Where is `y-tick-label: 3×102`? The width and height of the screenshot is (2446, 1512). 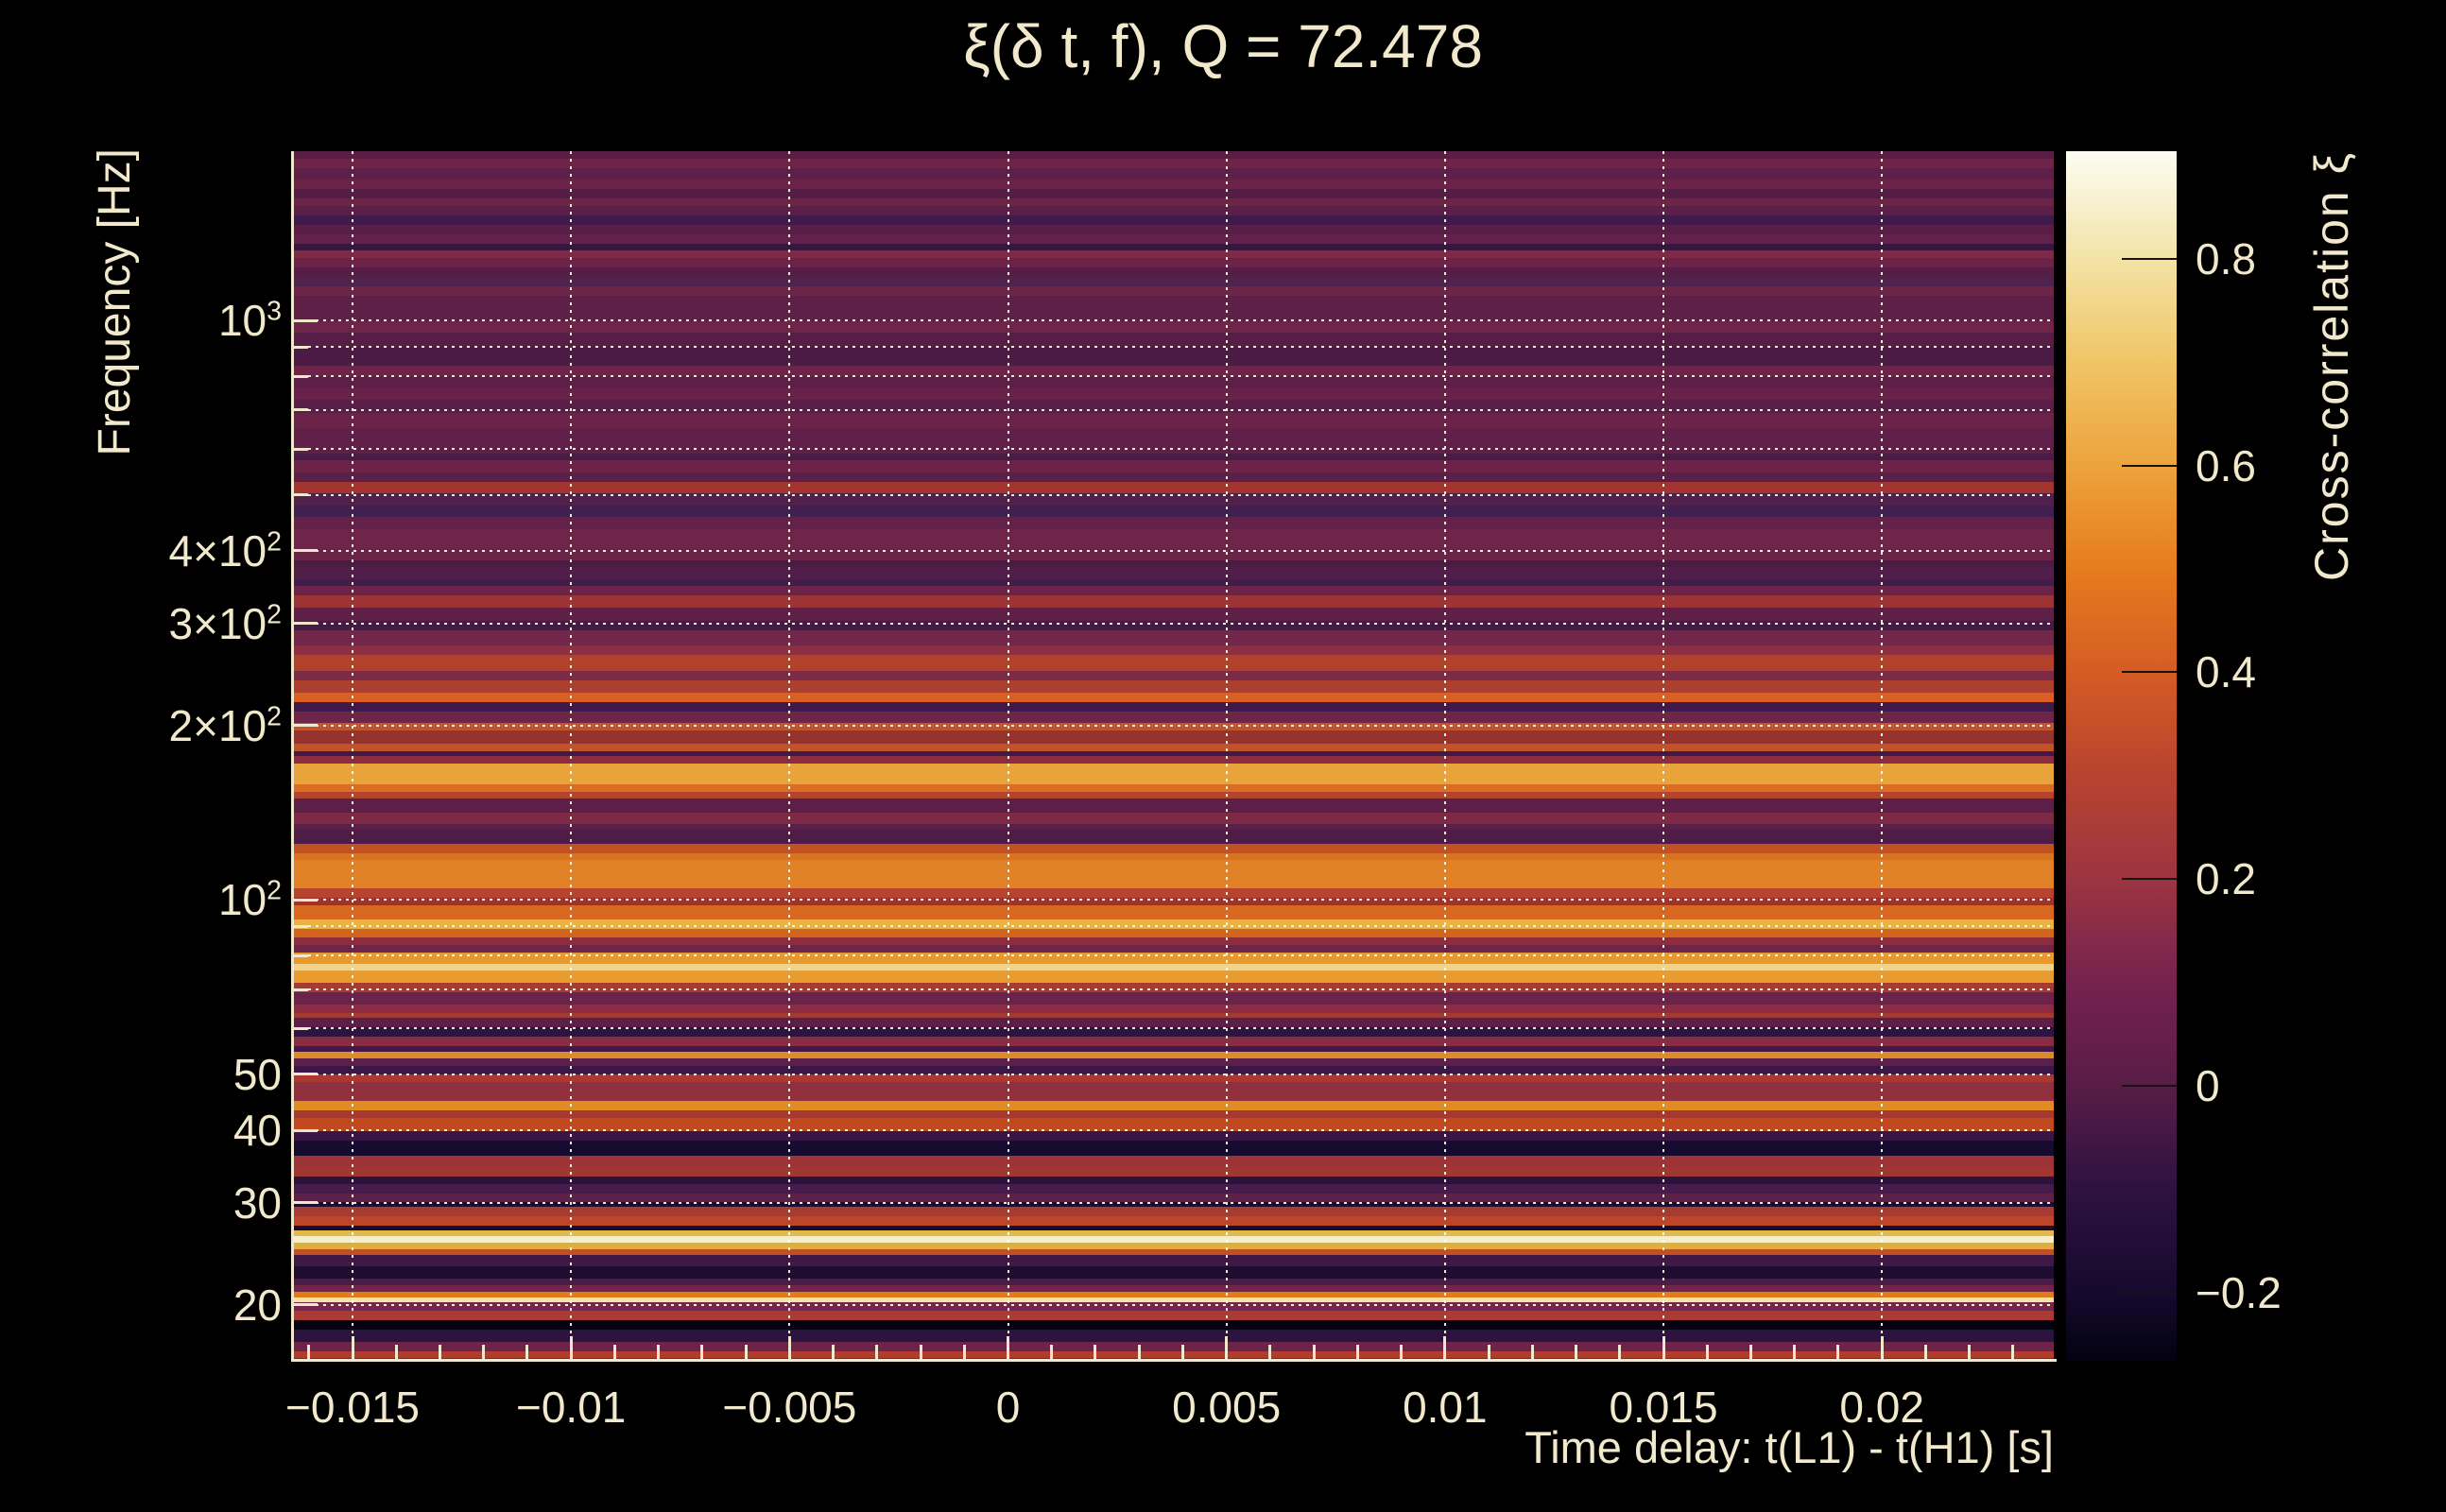 y-tick-label: 3×102 is located at coordinates (225, 623).